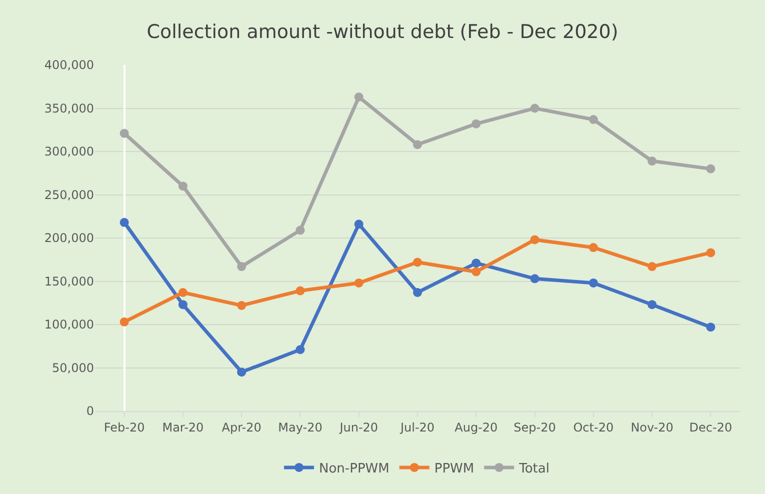  I want to click on legend-label: PPWM, so click(454, 469).